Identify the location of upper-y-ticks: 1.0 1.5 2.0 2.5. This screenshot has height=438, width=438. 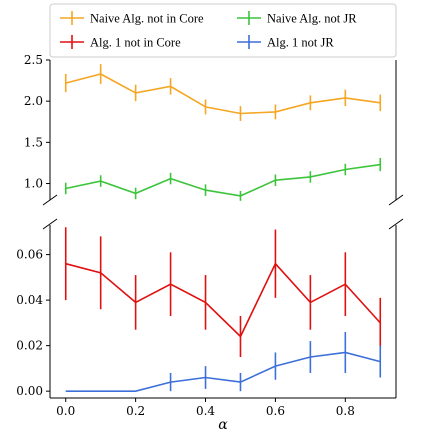
(37, 122).